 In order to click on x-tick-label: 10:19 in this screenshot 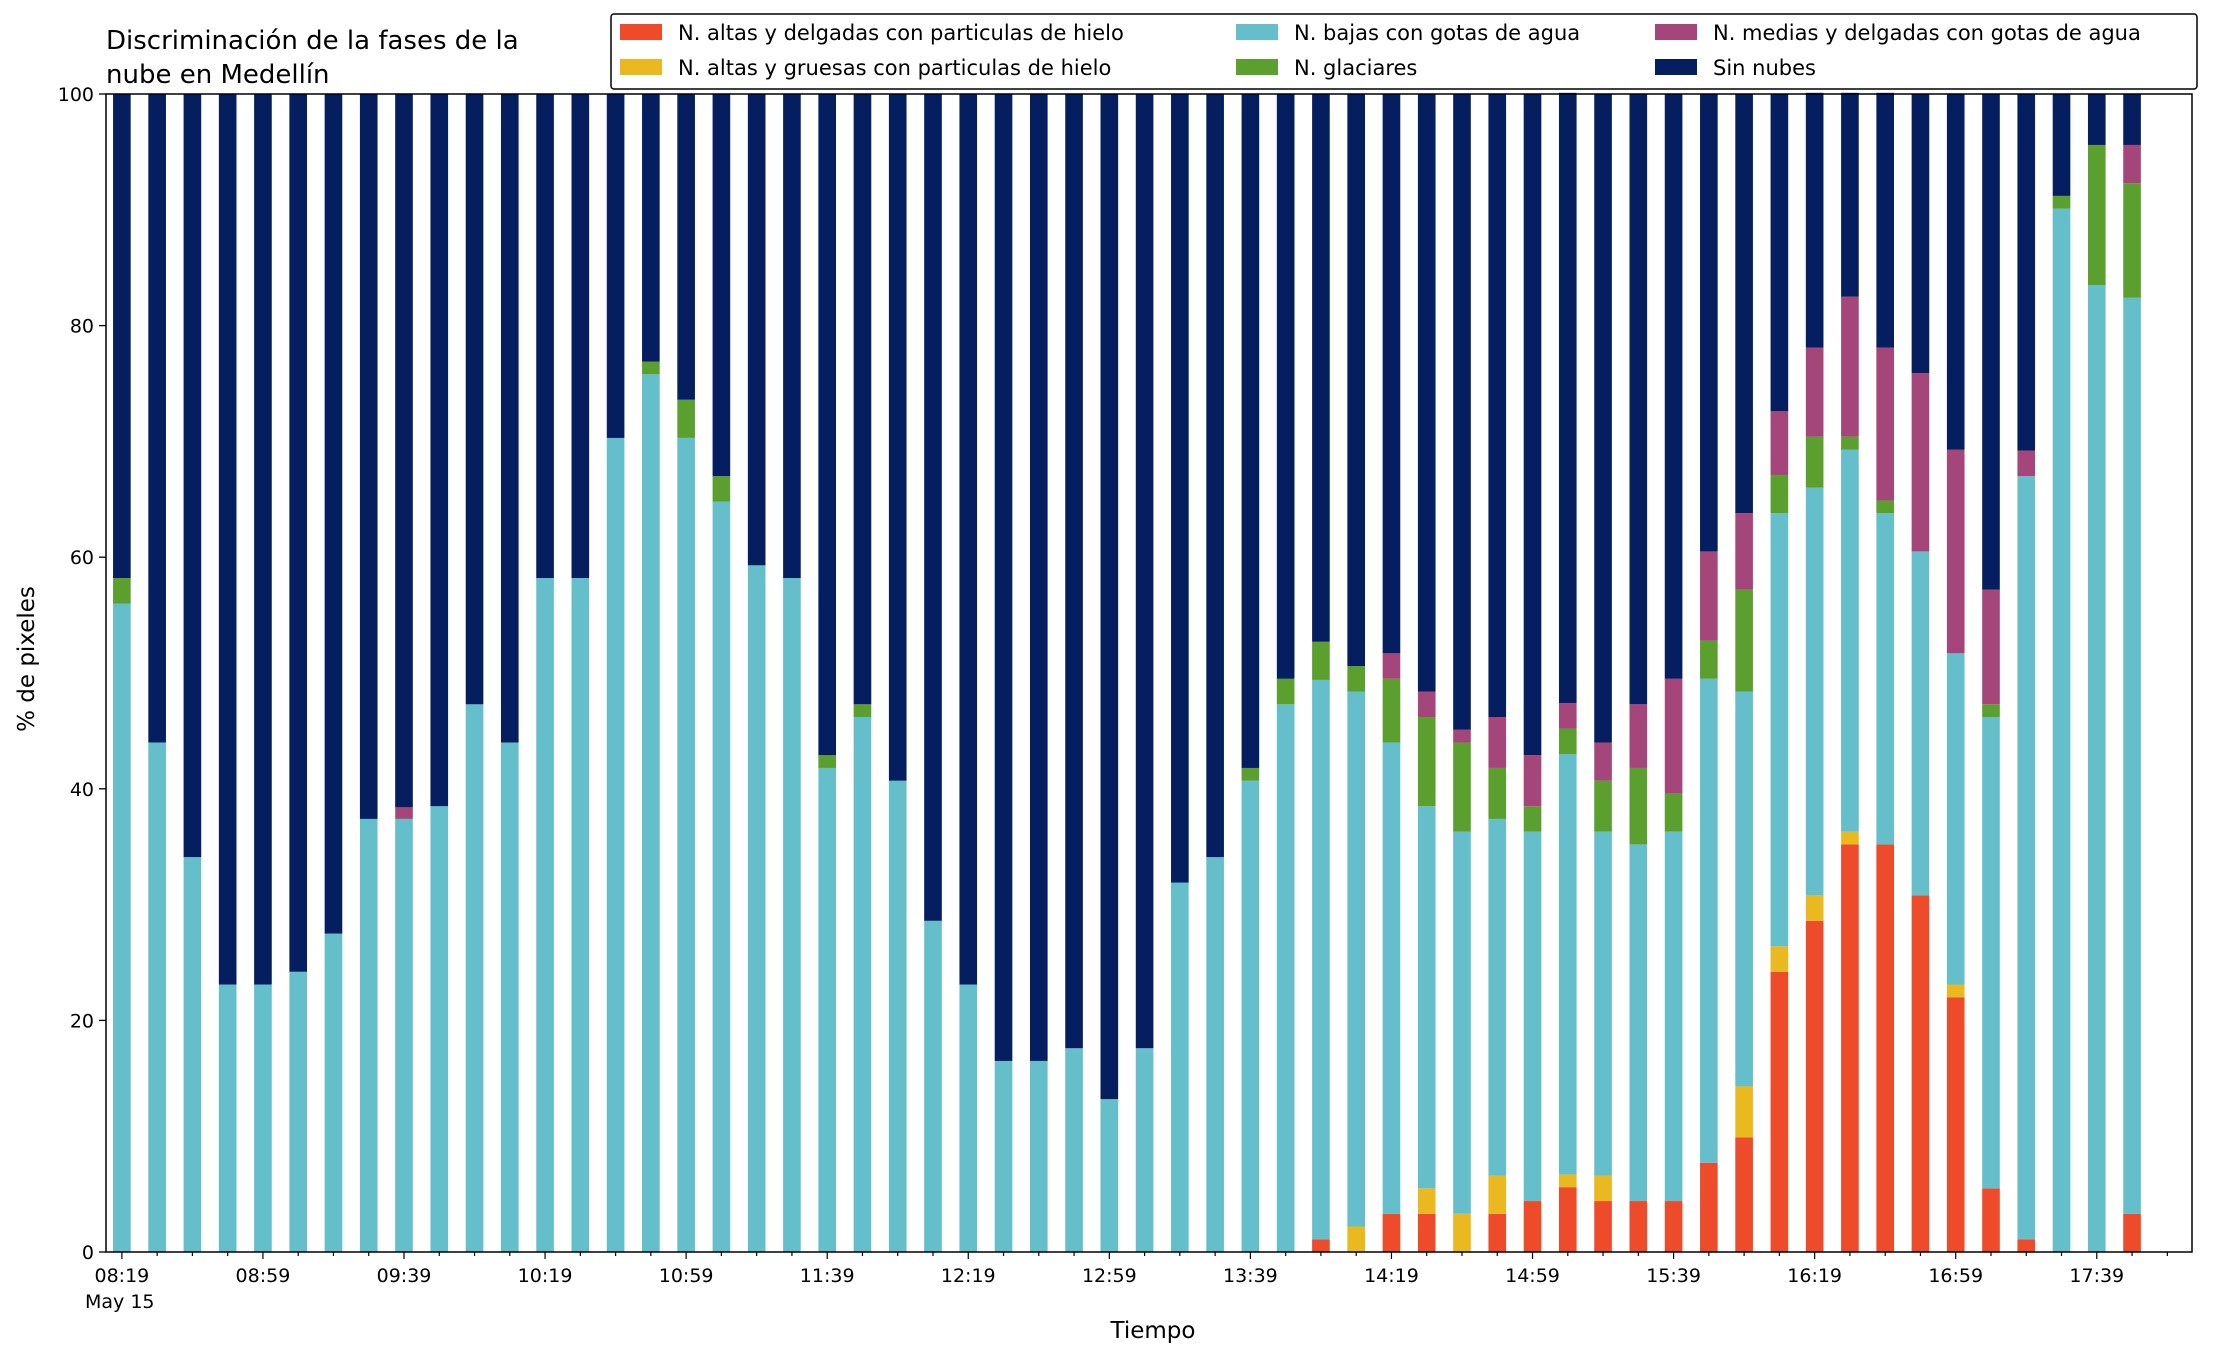, I will do `click(545, 1276)`.